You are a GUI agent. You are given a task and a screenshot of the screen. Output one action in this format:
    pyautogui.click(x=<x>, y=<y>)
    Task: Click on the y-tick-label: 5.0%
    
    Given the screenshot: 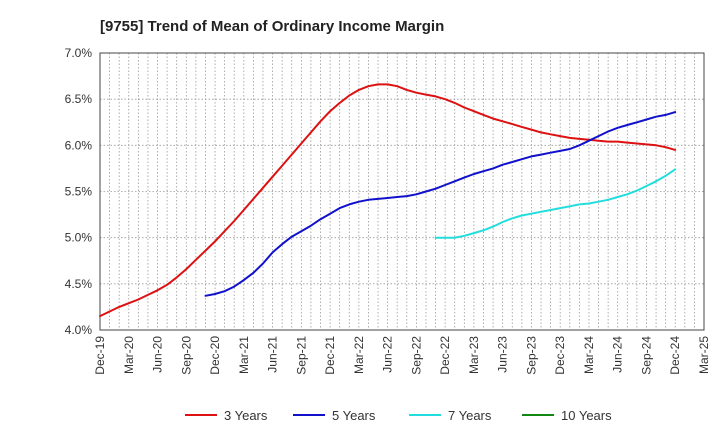 What is the action you would take?
    pyautogui.click(x=79, y=238)
    